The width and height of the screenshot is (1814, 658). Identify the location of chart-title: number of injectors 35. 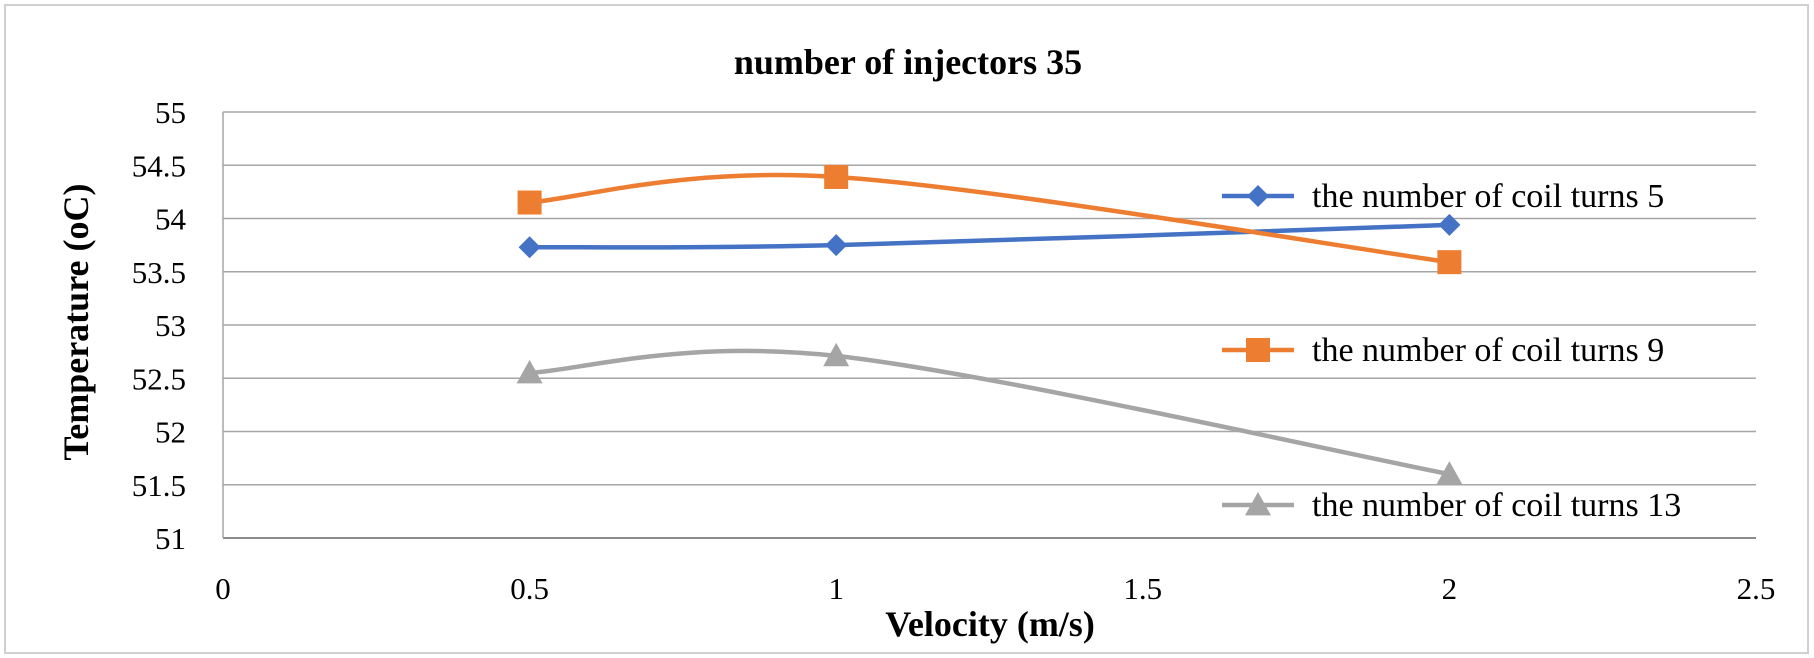
(908, 62).